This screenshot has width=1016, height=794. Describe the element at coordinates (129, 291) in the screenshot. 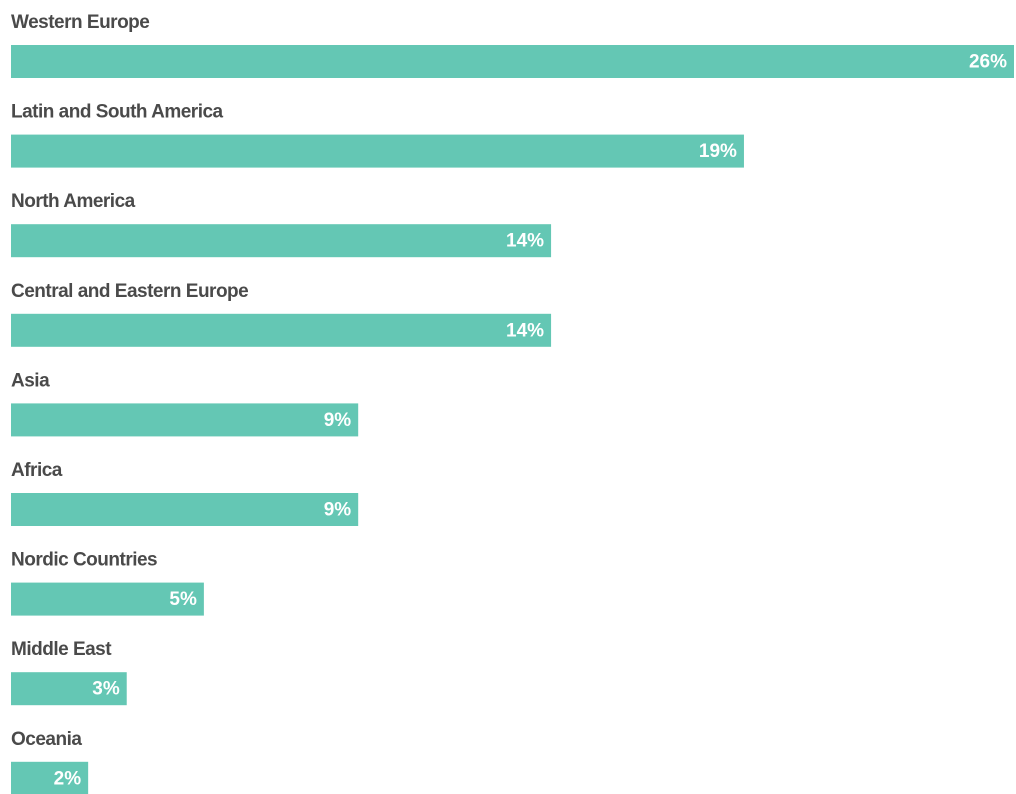

I see `category-label: Central and Eastern Europe` at that location.